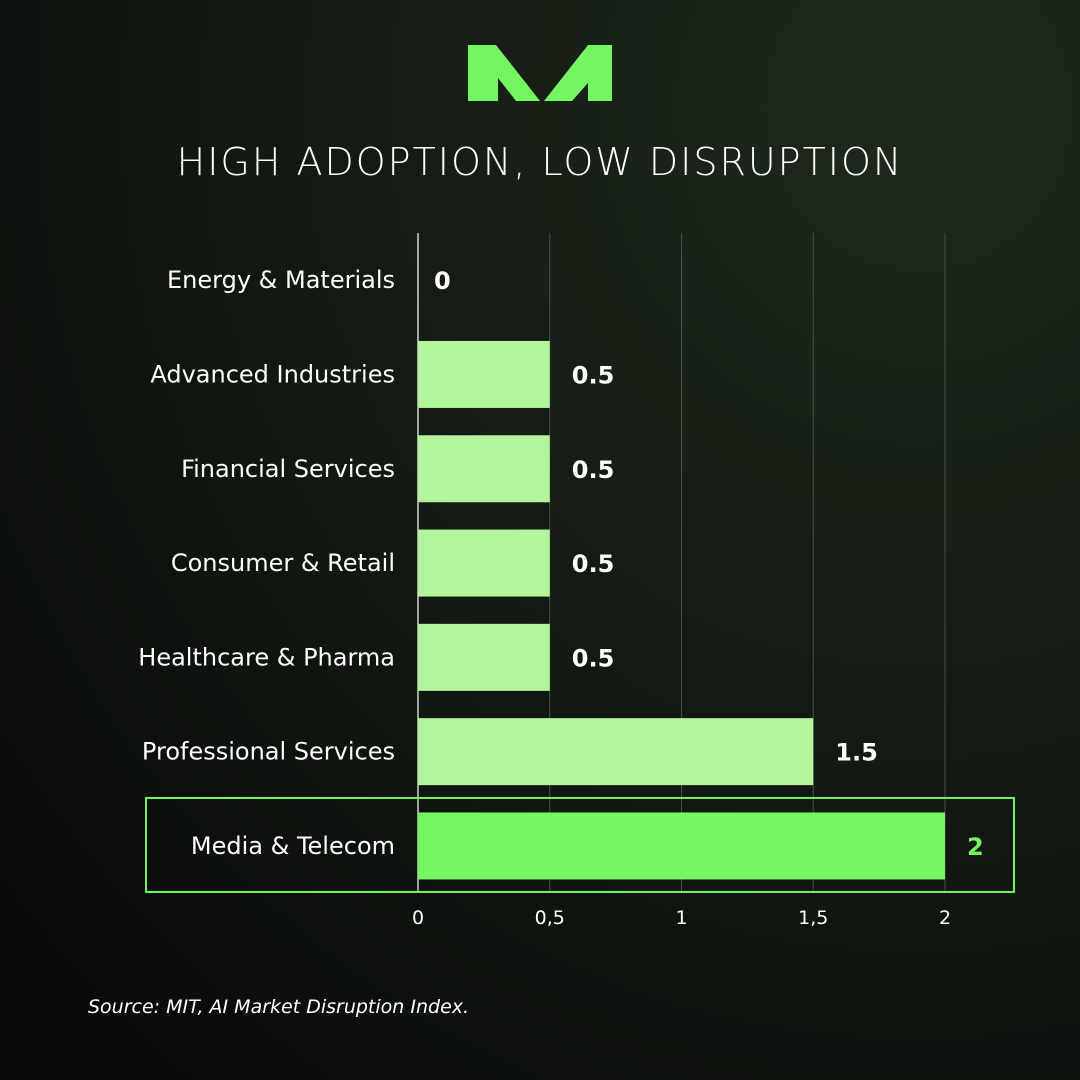 The height and width of the screenshot is (1080, 1080). I want to click on highlight-frame, so click(580, 844).